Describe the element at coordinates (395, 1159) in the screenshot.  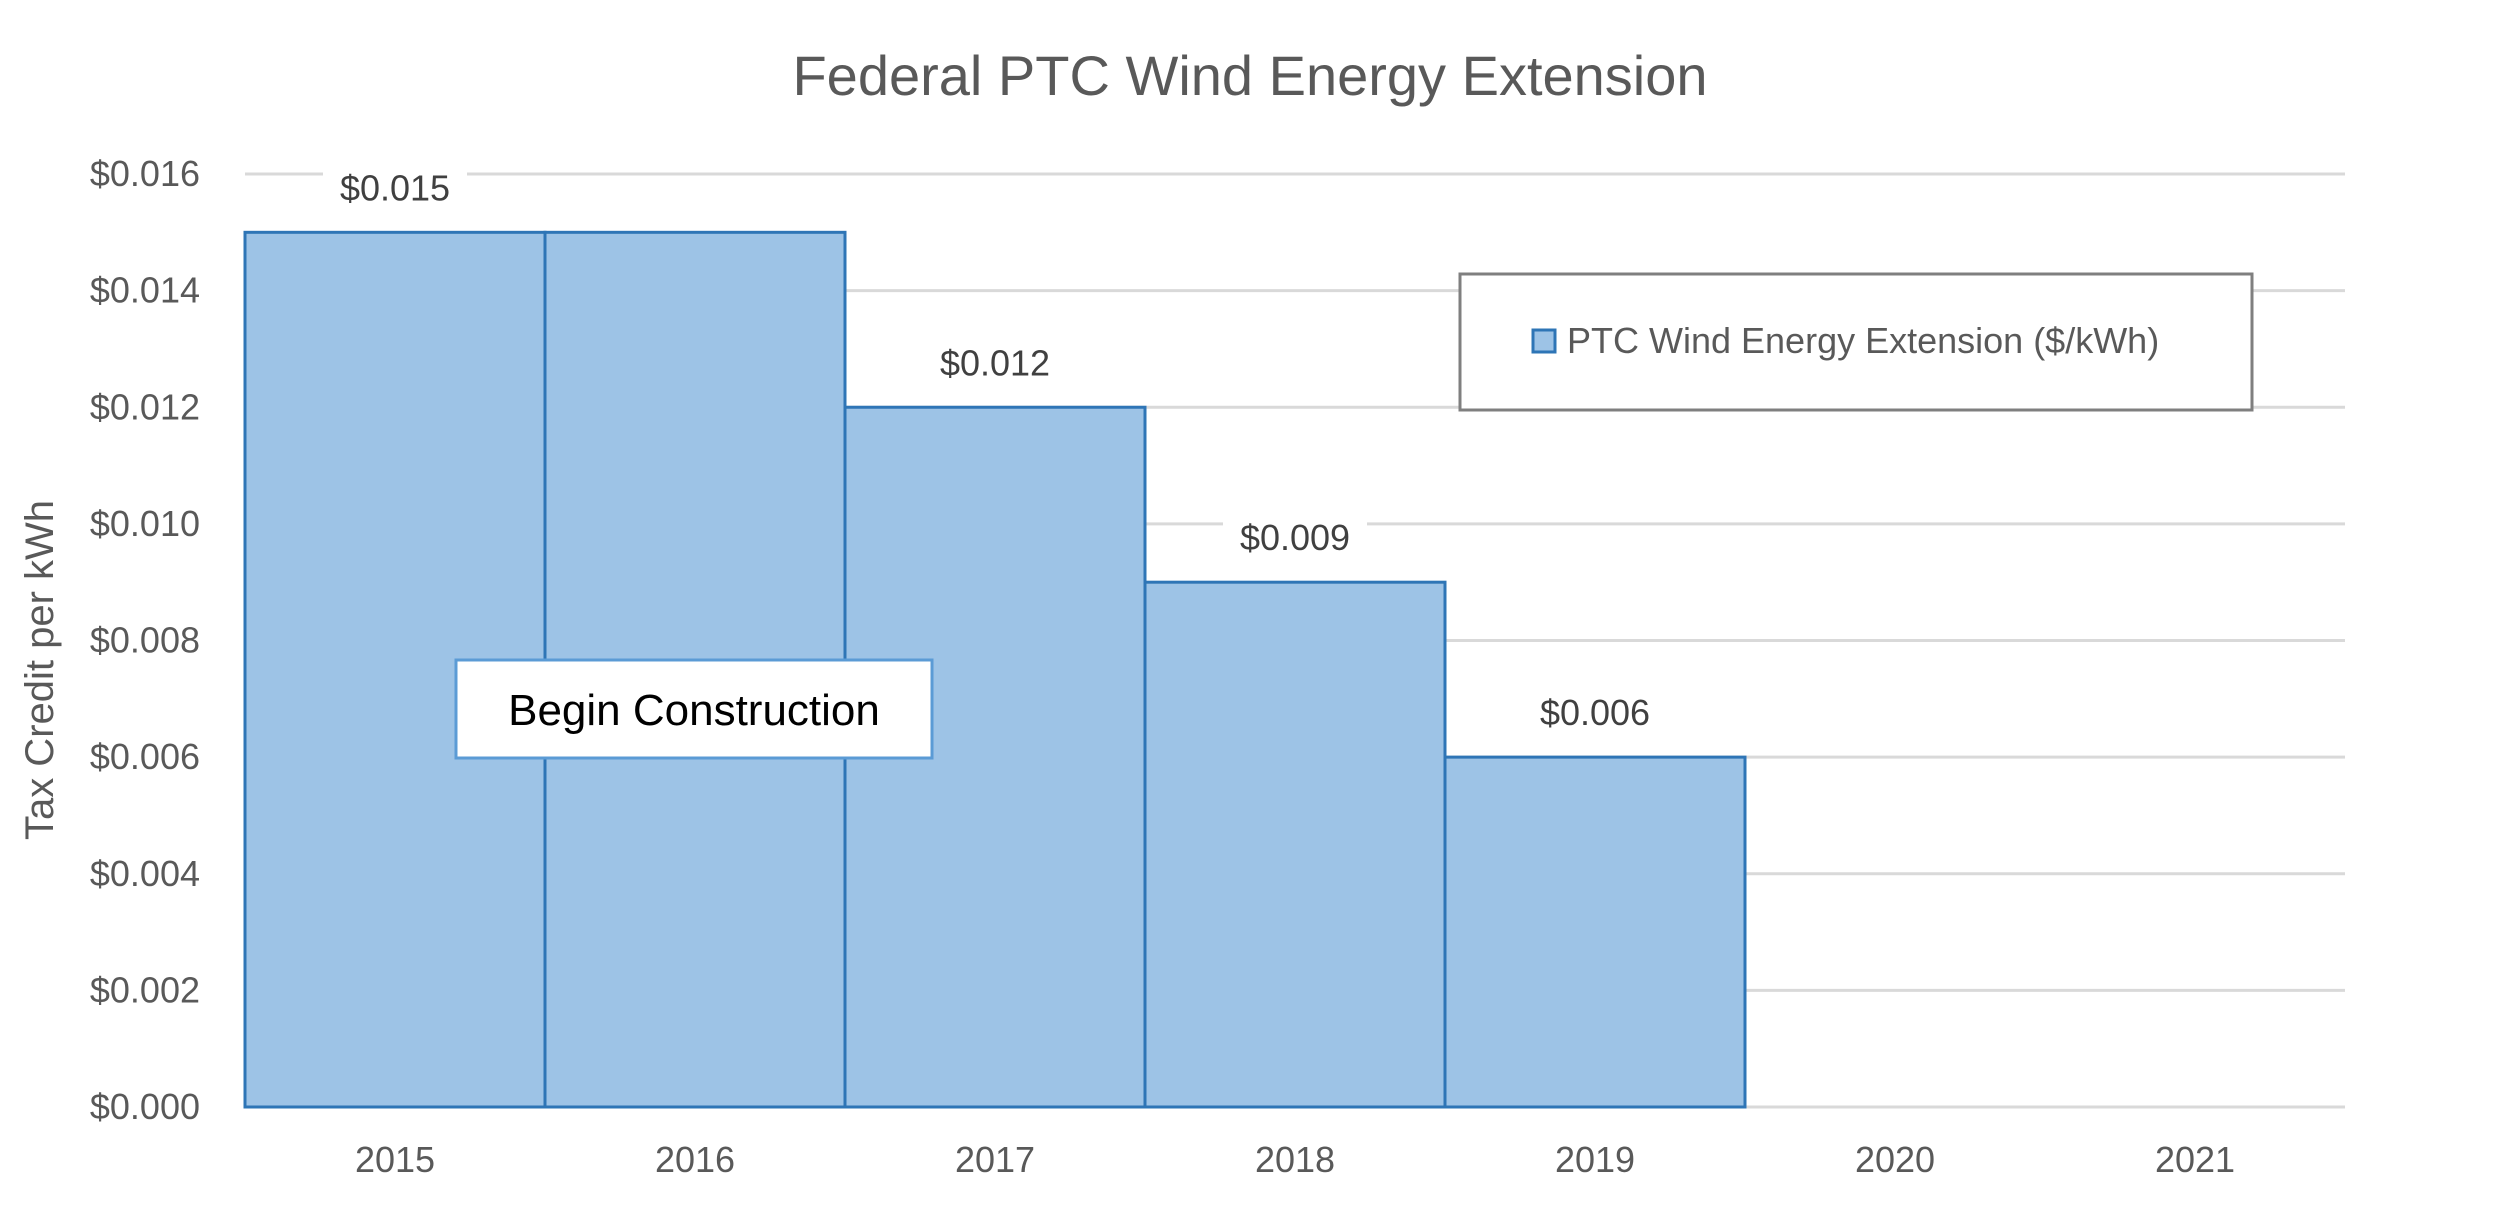
I see `x-tick-label: 2015` at that location.